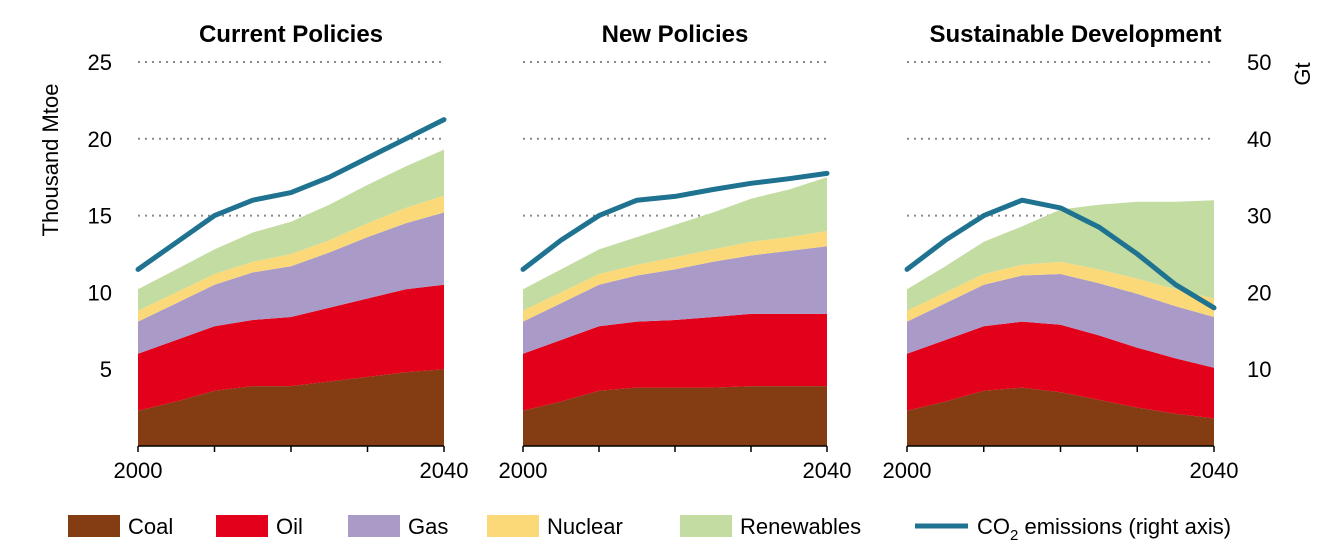 The height and width of the screenshot is (558, 1338). I want to click on legend-label: Nuclear, so click(585, 526).